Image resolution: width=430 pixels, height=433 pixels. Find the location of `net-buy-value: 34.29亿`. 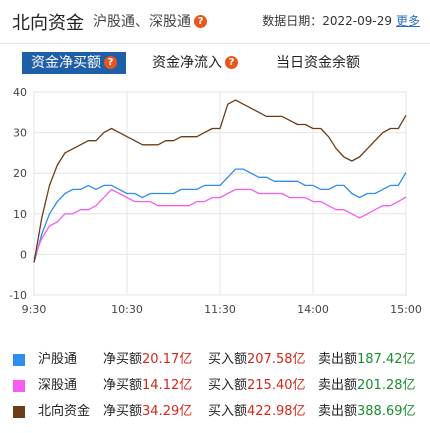

net-buy-value: 34.29亿 is located at coordinates (167, 411).